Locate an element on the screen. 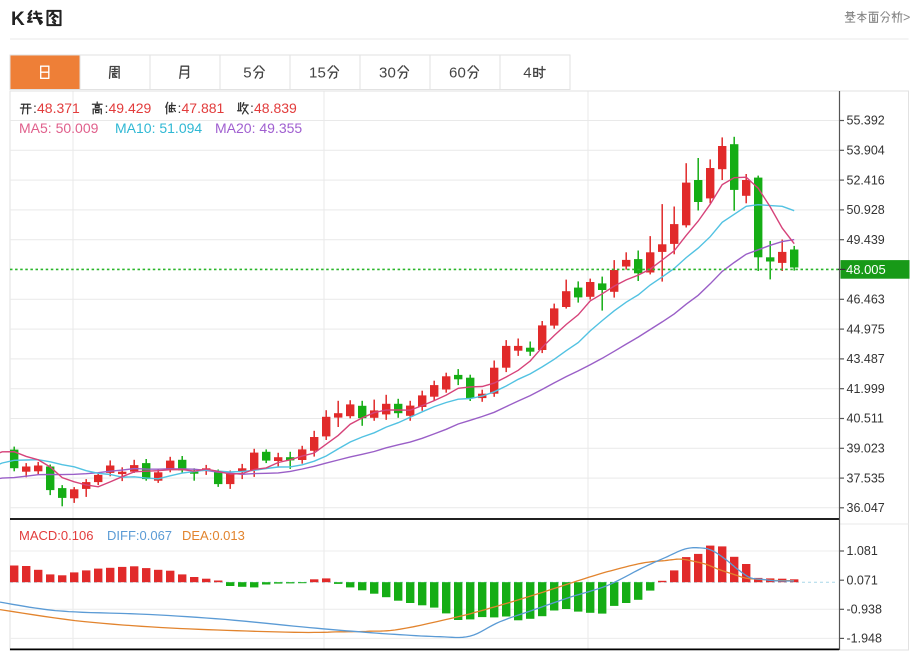 The width and height of the screenshot is (913, 654). svg-text: 6 is located at coordinates (453, 73).